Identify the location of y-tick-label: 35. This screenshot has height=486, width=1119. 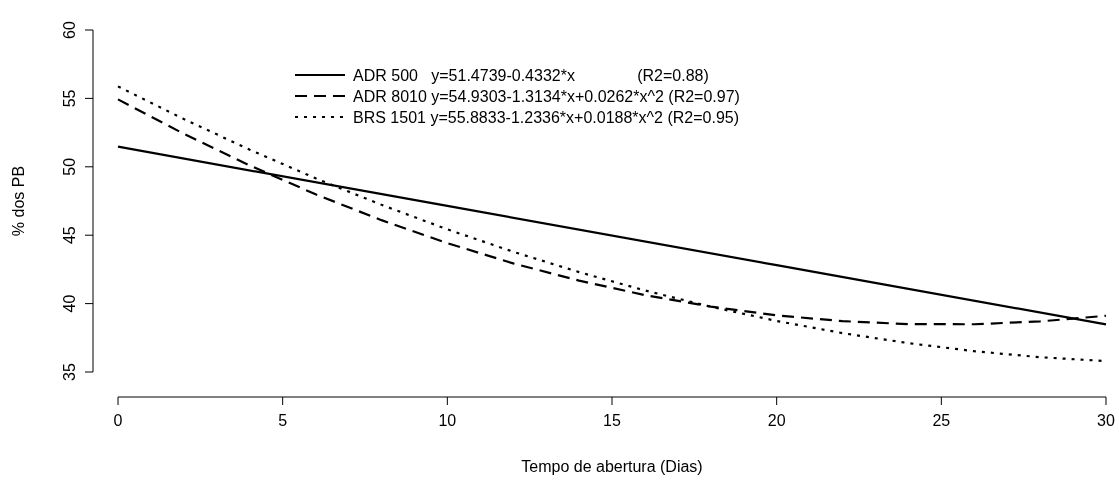
(69, 372).